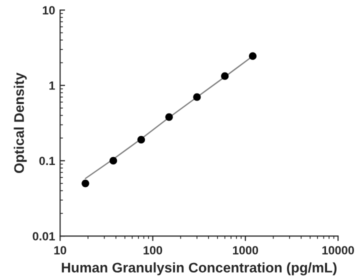  What do you see at coordinates (20, 123) in the screenshot?
I see `y-axis-title: Optical Density` at bounding box center [20, 123].